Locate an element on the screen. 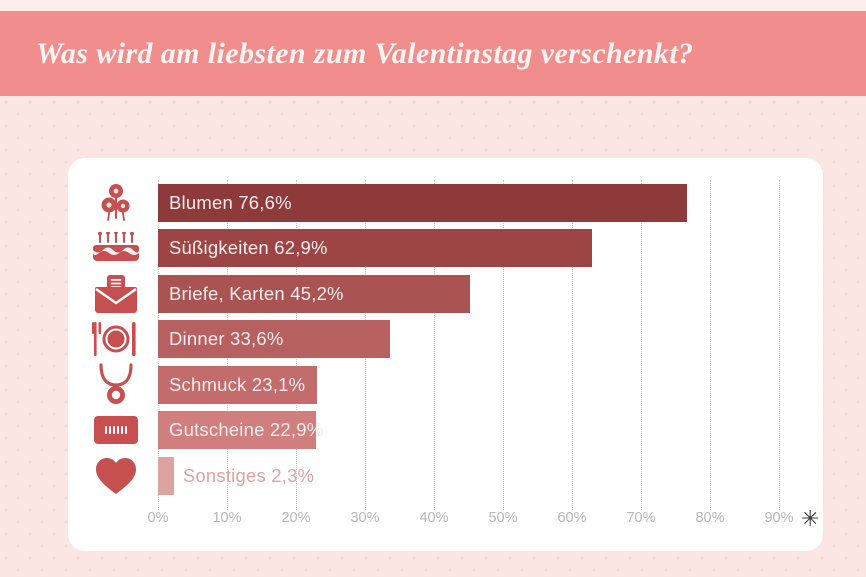 The image size is (866, 577). bar-row: Schmuck 23,1% is located at coordinates (445, 384).